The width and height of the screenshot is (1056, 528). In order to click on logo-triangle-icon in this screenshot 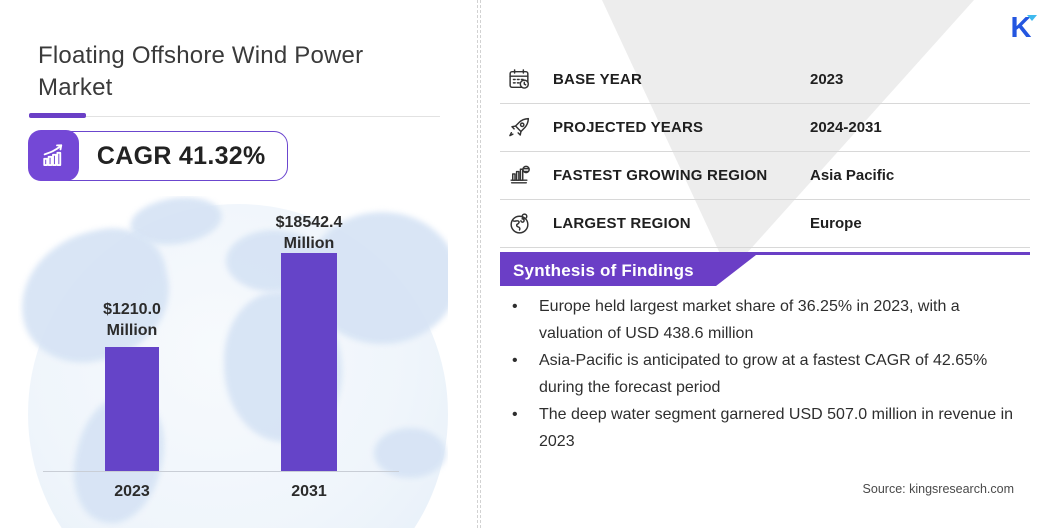, I will do `click(1032, 18)`.